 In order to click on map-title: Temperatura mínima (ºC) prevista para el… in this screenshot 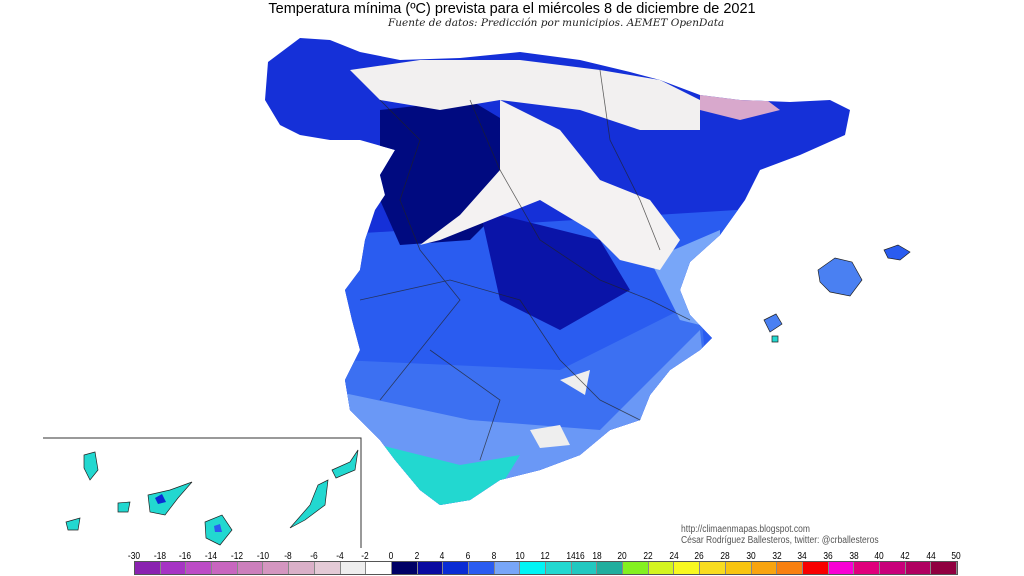, I will do `click(512, 9)`.